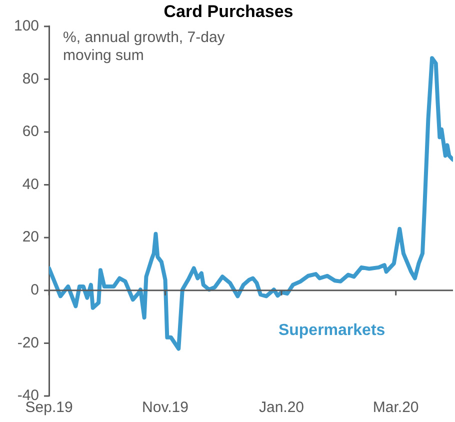  I want to click on annotation: %, annual growth, 7-day moving sum, so click(144, 46).